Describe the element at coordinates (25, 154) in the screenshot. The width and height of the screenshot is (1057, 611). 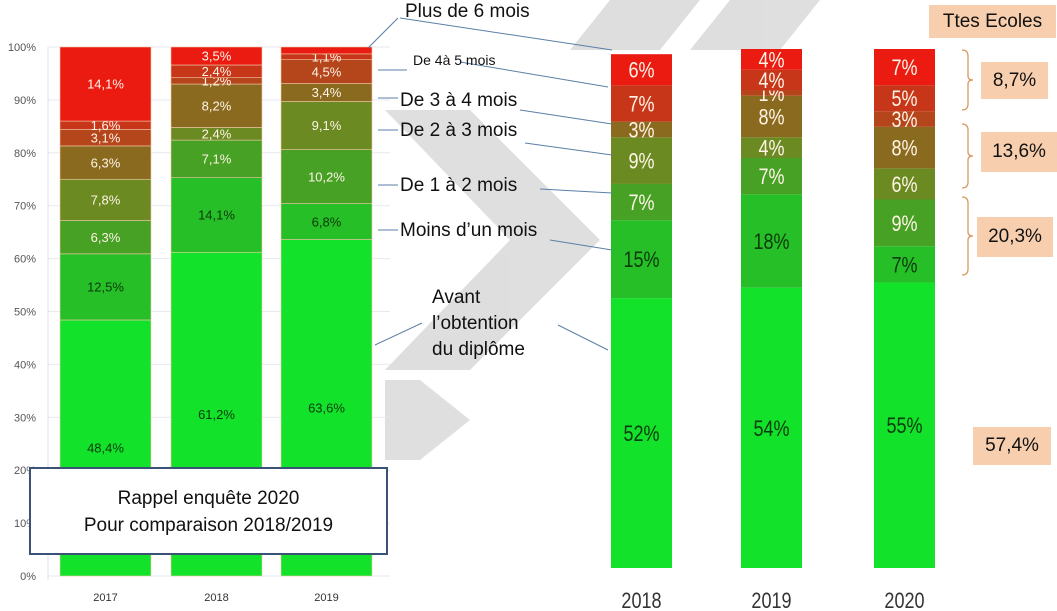
I see `y-tick-label: 80%` at that location.